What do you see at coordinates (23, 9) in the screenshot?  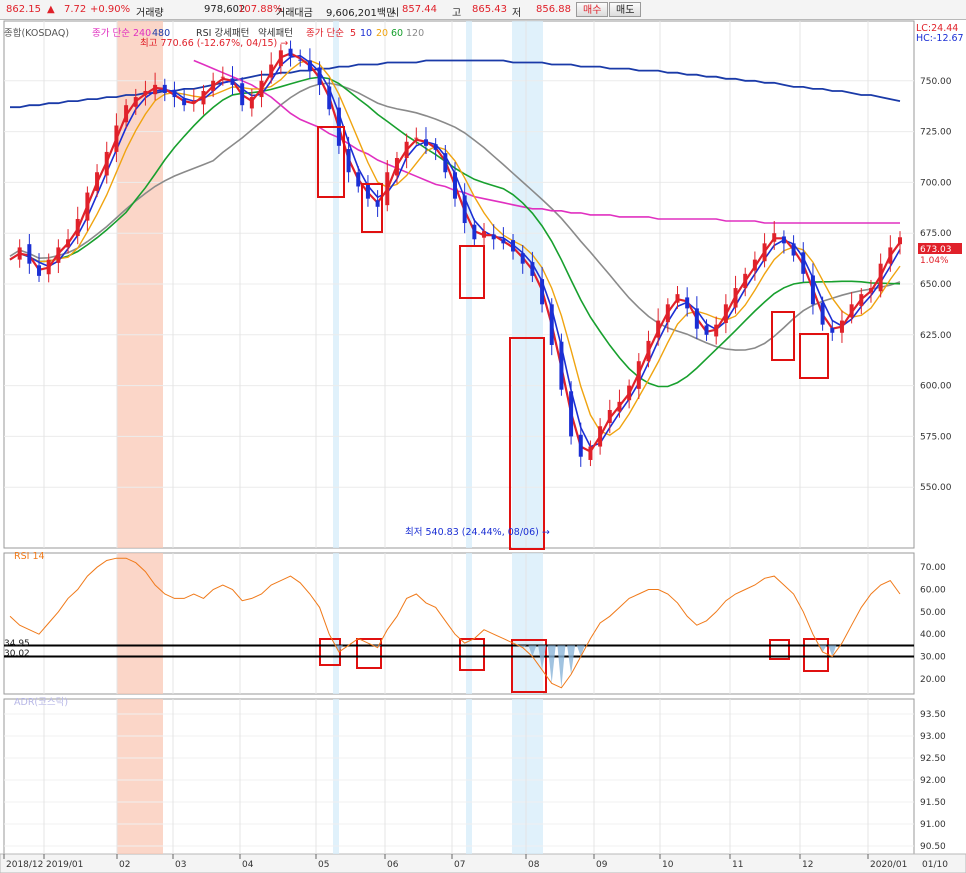 I see `current-price: 862.15` at bounding box center [23, 9].